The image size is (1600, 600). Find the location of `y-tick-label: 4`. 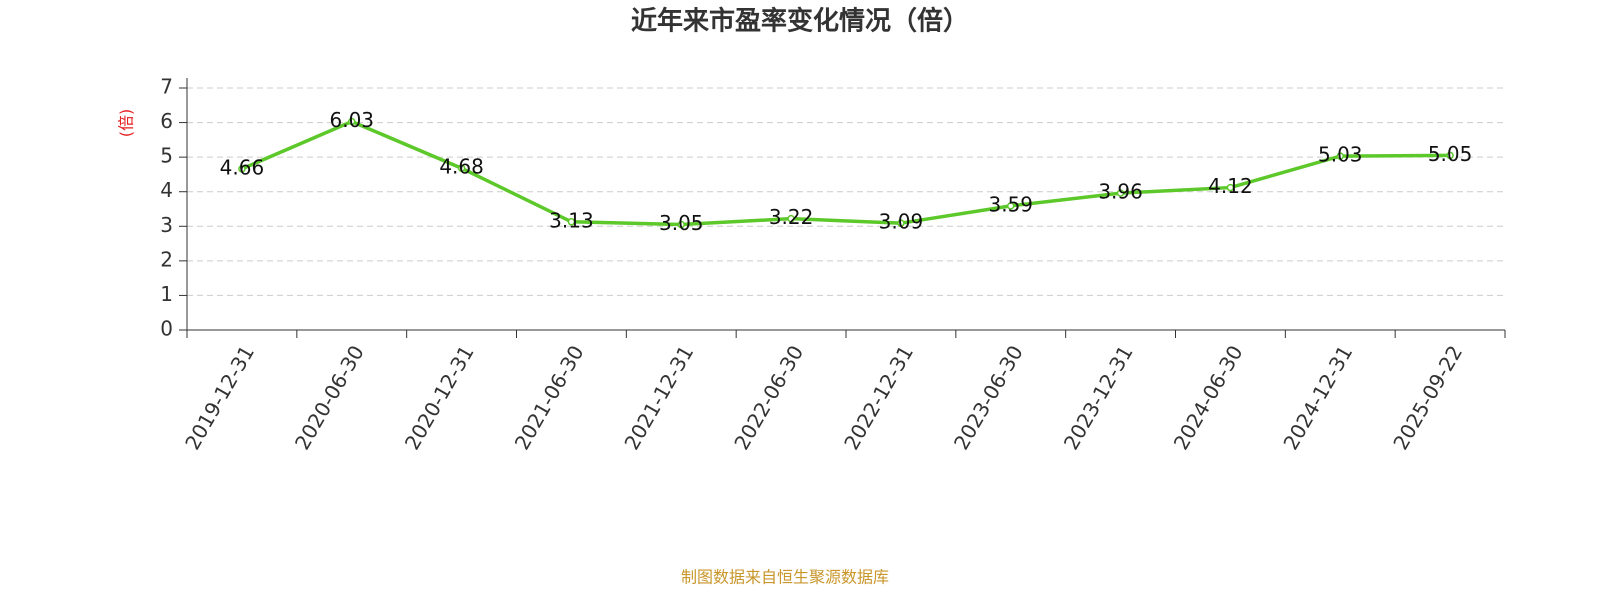

y-tick-label: 4 is located at coordinates (166, 190).